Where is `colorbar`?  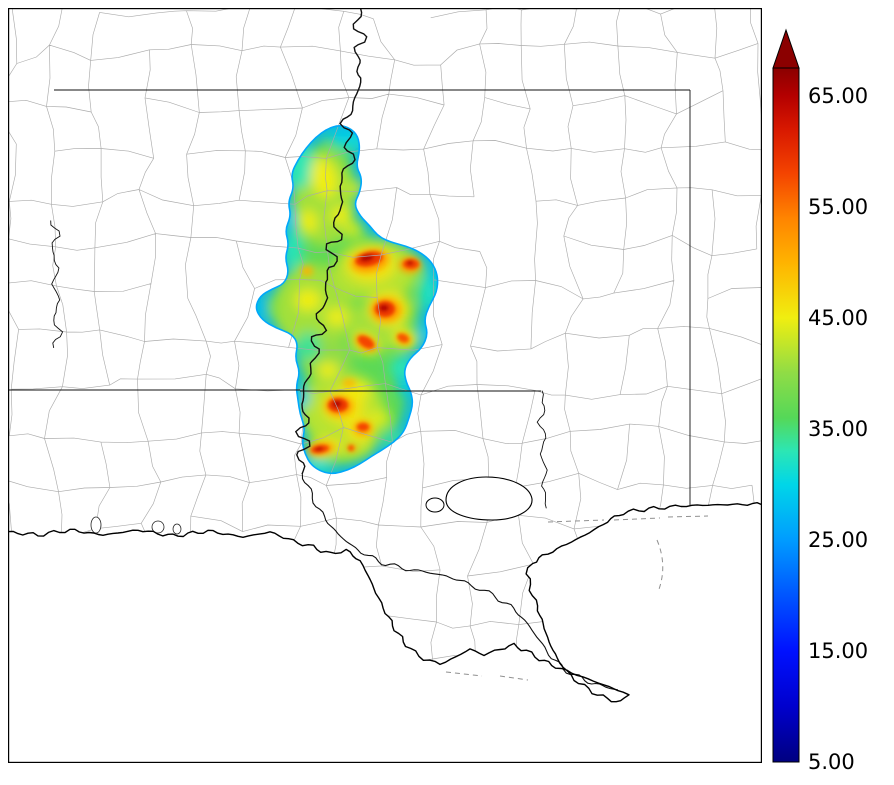
colorbar is located at coordinates (786, 395).